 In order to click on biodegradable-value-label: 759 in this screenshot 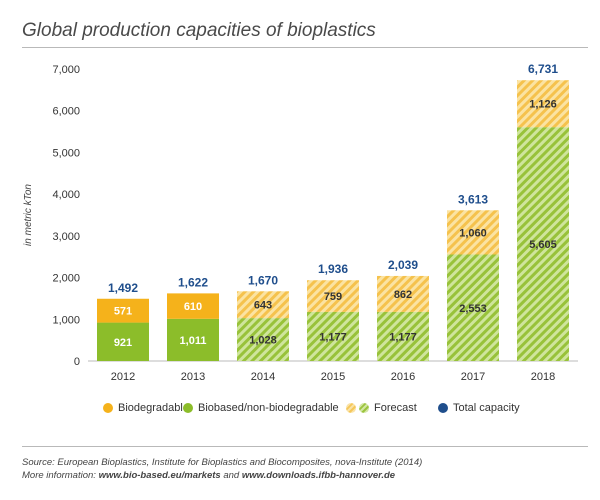, I will do `click(333, 297)`.